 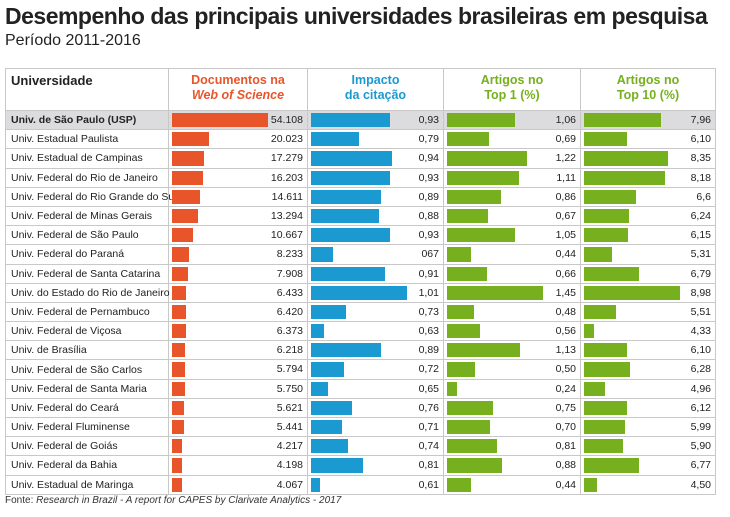 What do you see at coordinates (648, 465) in the screenshot?
I see `cell-top10: 6,77` at bounding box center [648, 465].